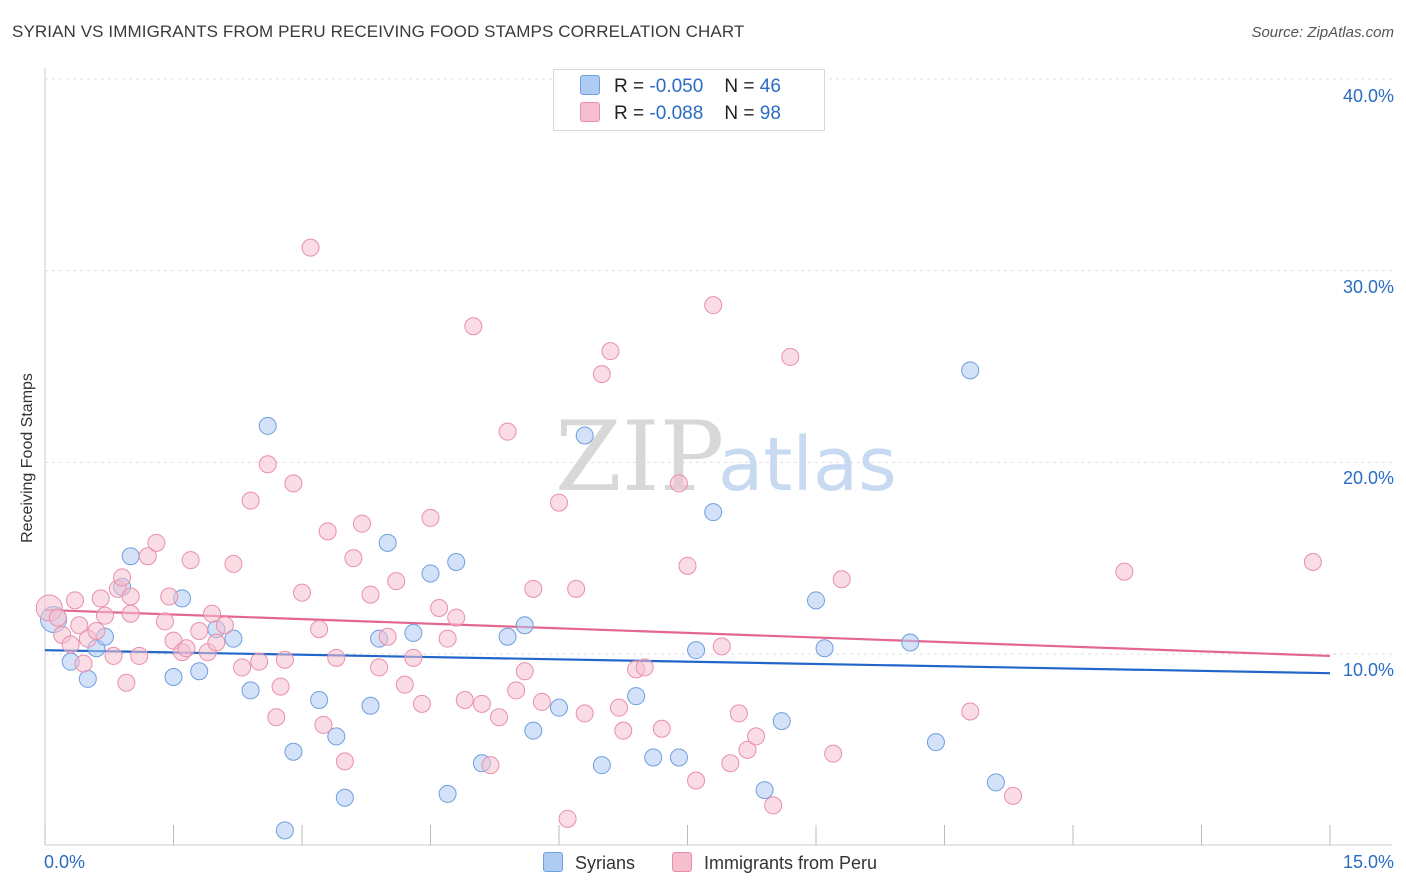  What do you see at coordinates (1368, 96) in the screenshot?
I see `y-tick-label-40: 40.0%` at bounding box center [1368, 96].